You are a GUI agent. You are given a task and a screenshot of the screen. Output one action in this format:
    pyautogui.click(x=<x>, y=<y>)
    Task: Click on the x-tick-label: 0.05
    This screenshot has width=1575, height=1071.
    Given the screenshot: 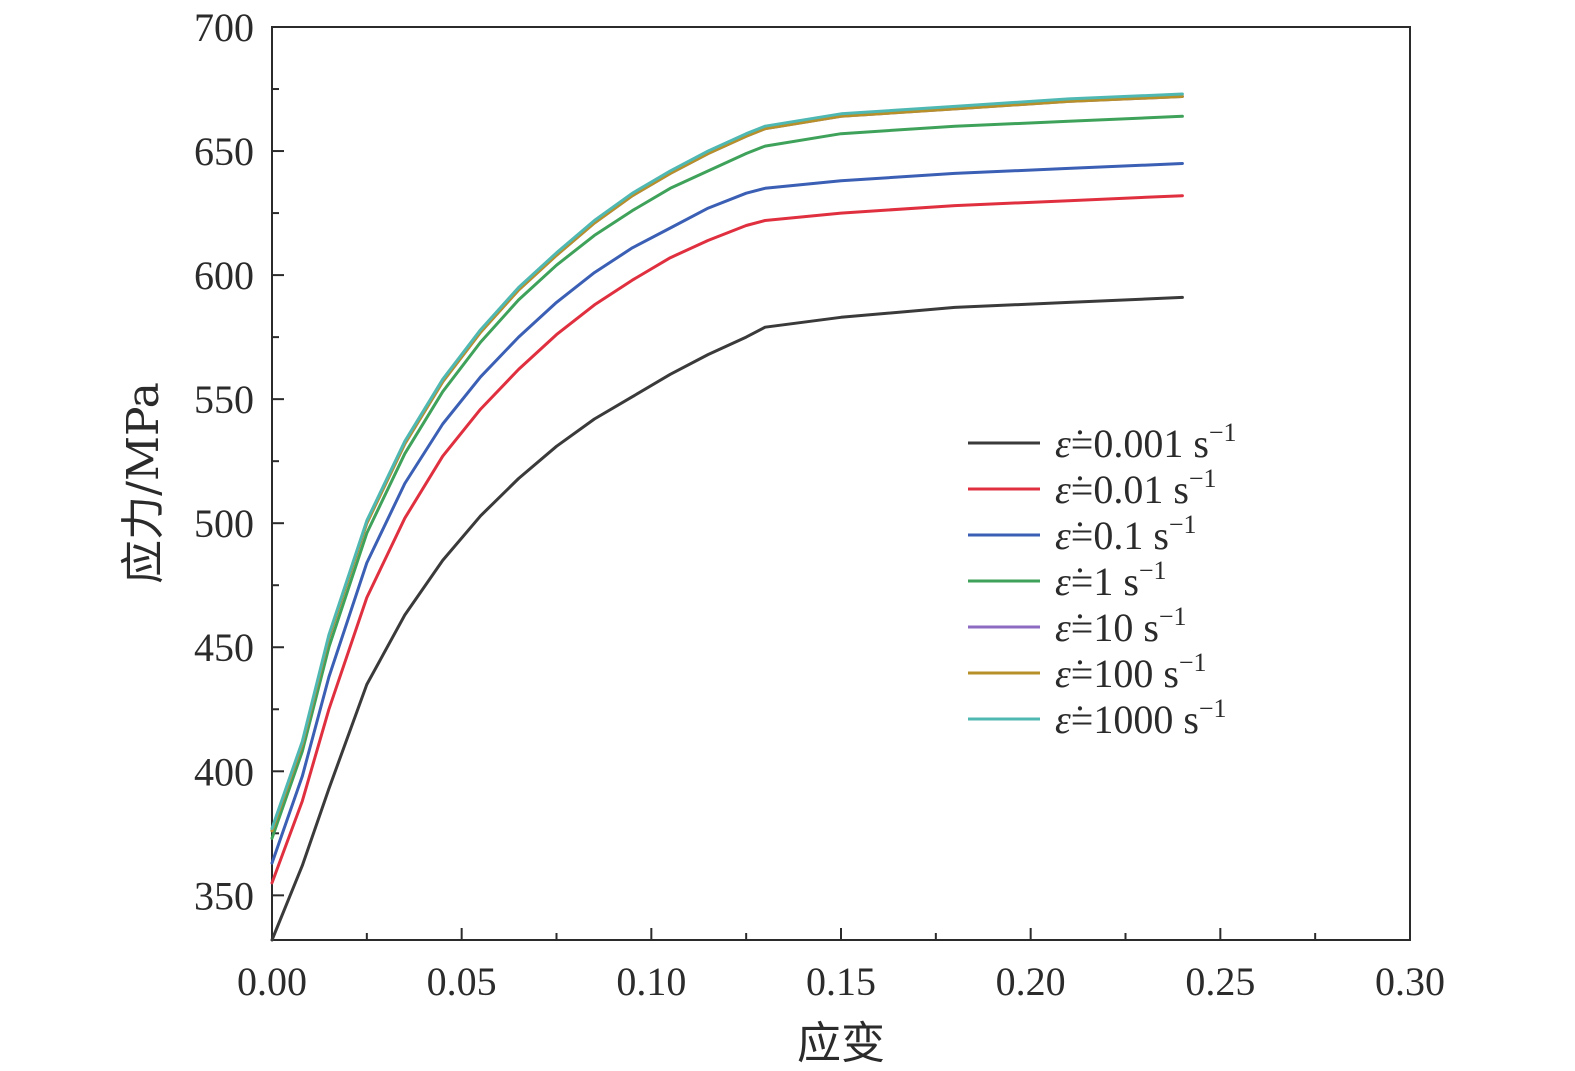 What is the action you would take?
    pyautogui.click(x=462, y=981)
    